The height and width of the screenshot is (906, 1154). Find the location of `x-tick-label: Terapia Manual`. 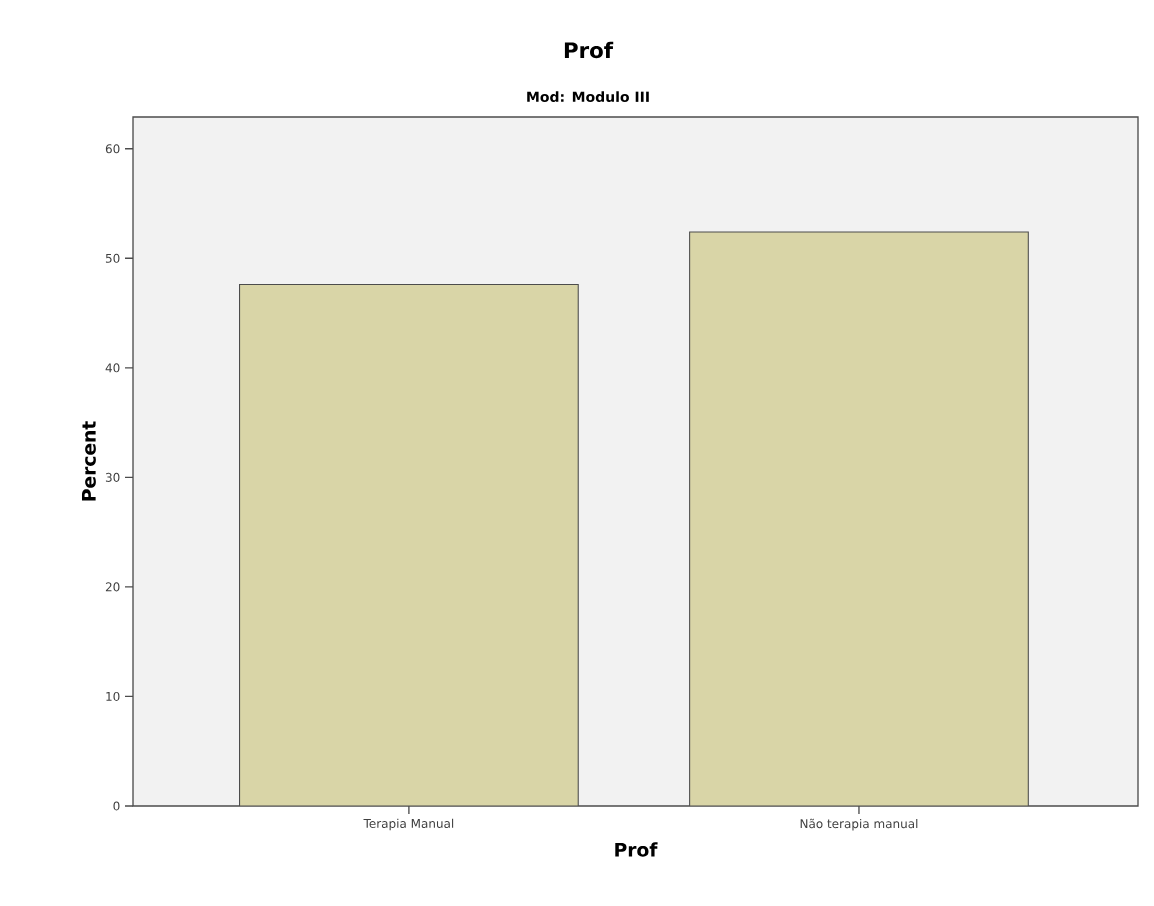

x-tick-label: Terapia Manual is located at coordinates (408, 824).